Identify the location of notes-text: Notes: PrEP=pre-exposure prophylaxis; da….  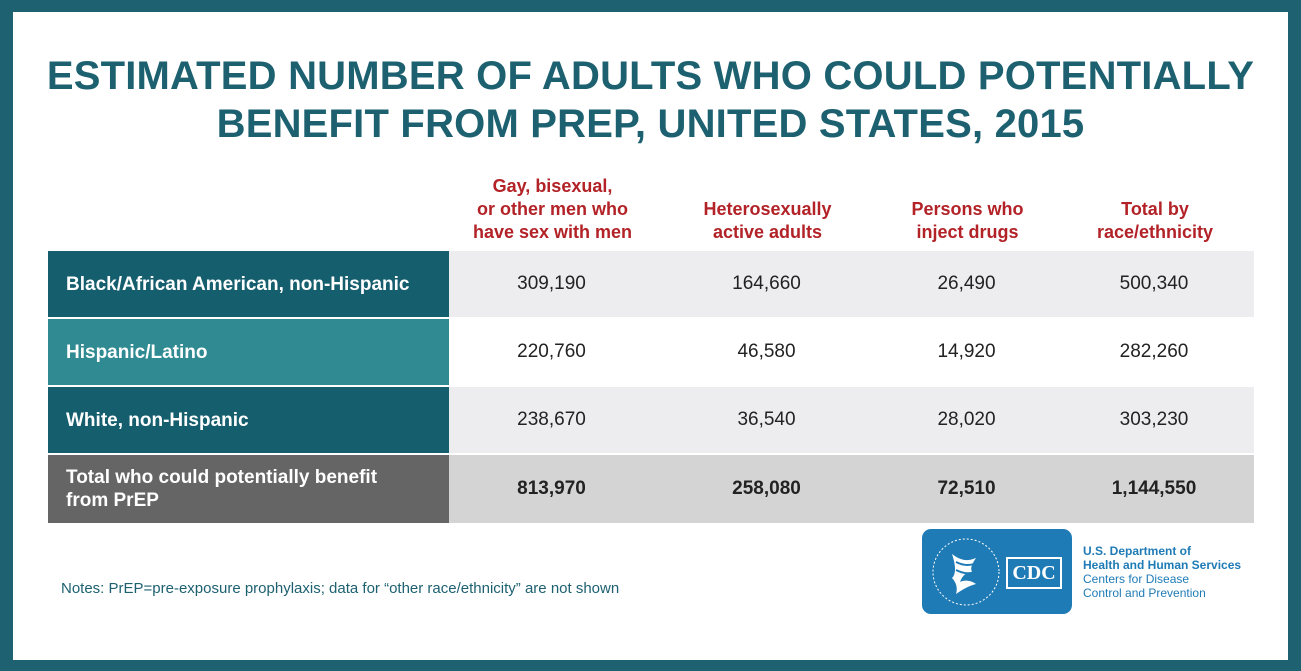
(340, 588).